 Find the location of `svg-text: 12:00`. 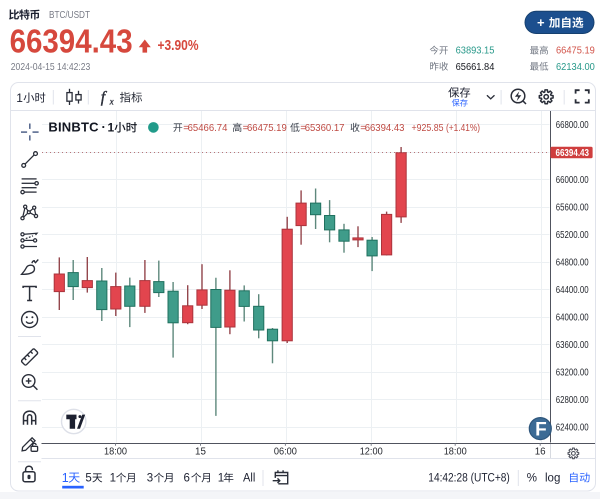

svg-text: 12:00 is located at coordinates (372, 452).